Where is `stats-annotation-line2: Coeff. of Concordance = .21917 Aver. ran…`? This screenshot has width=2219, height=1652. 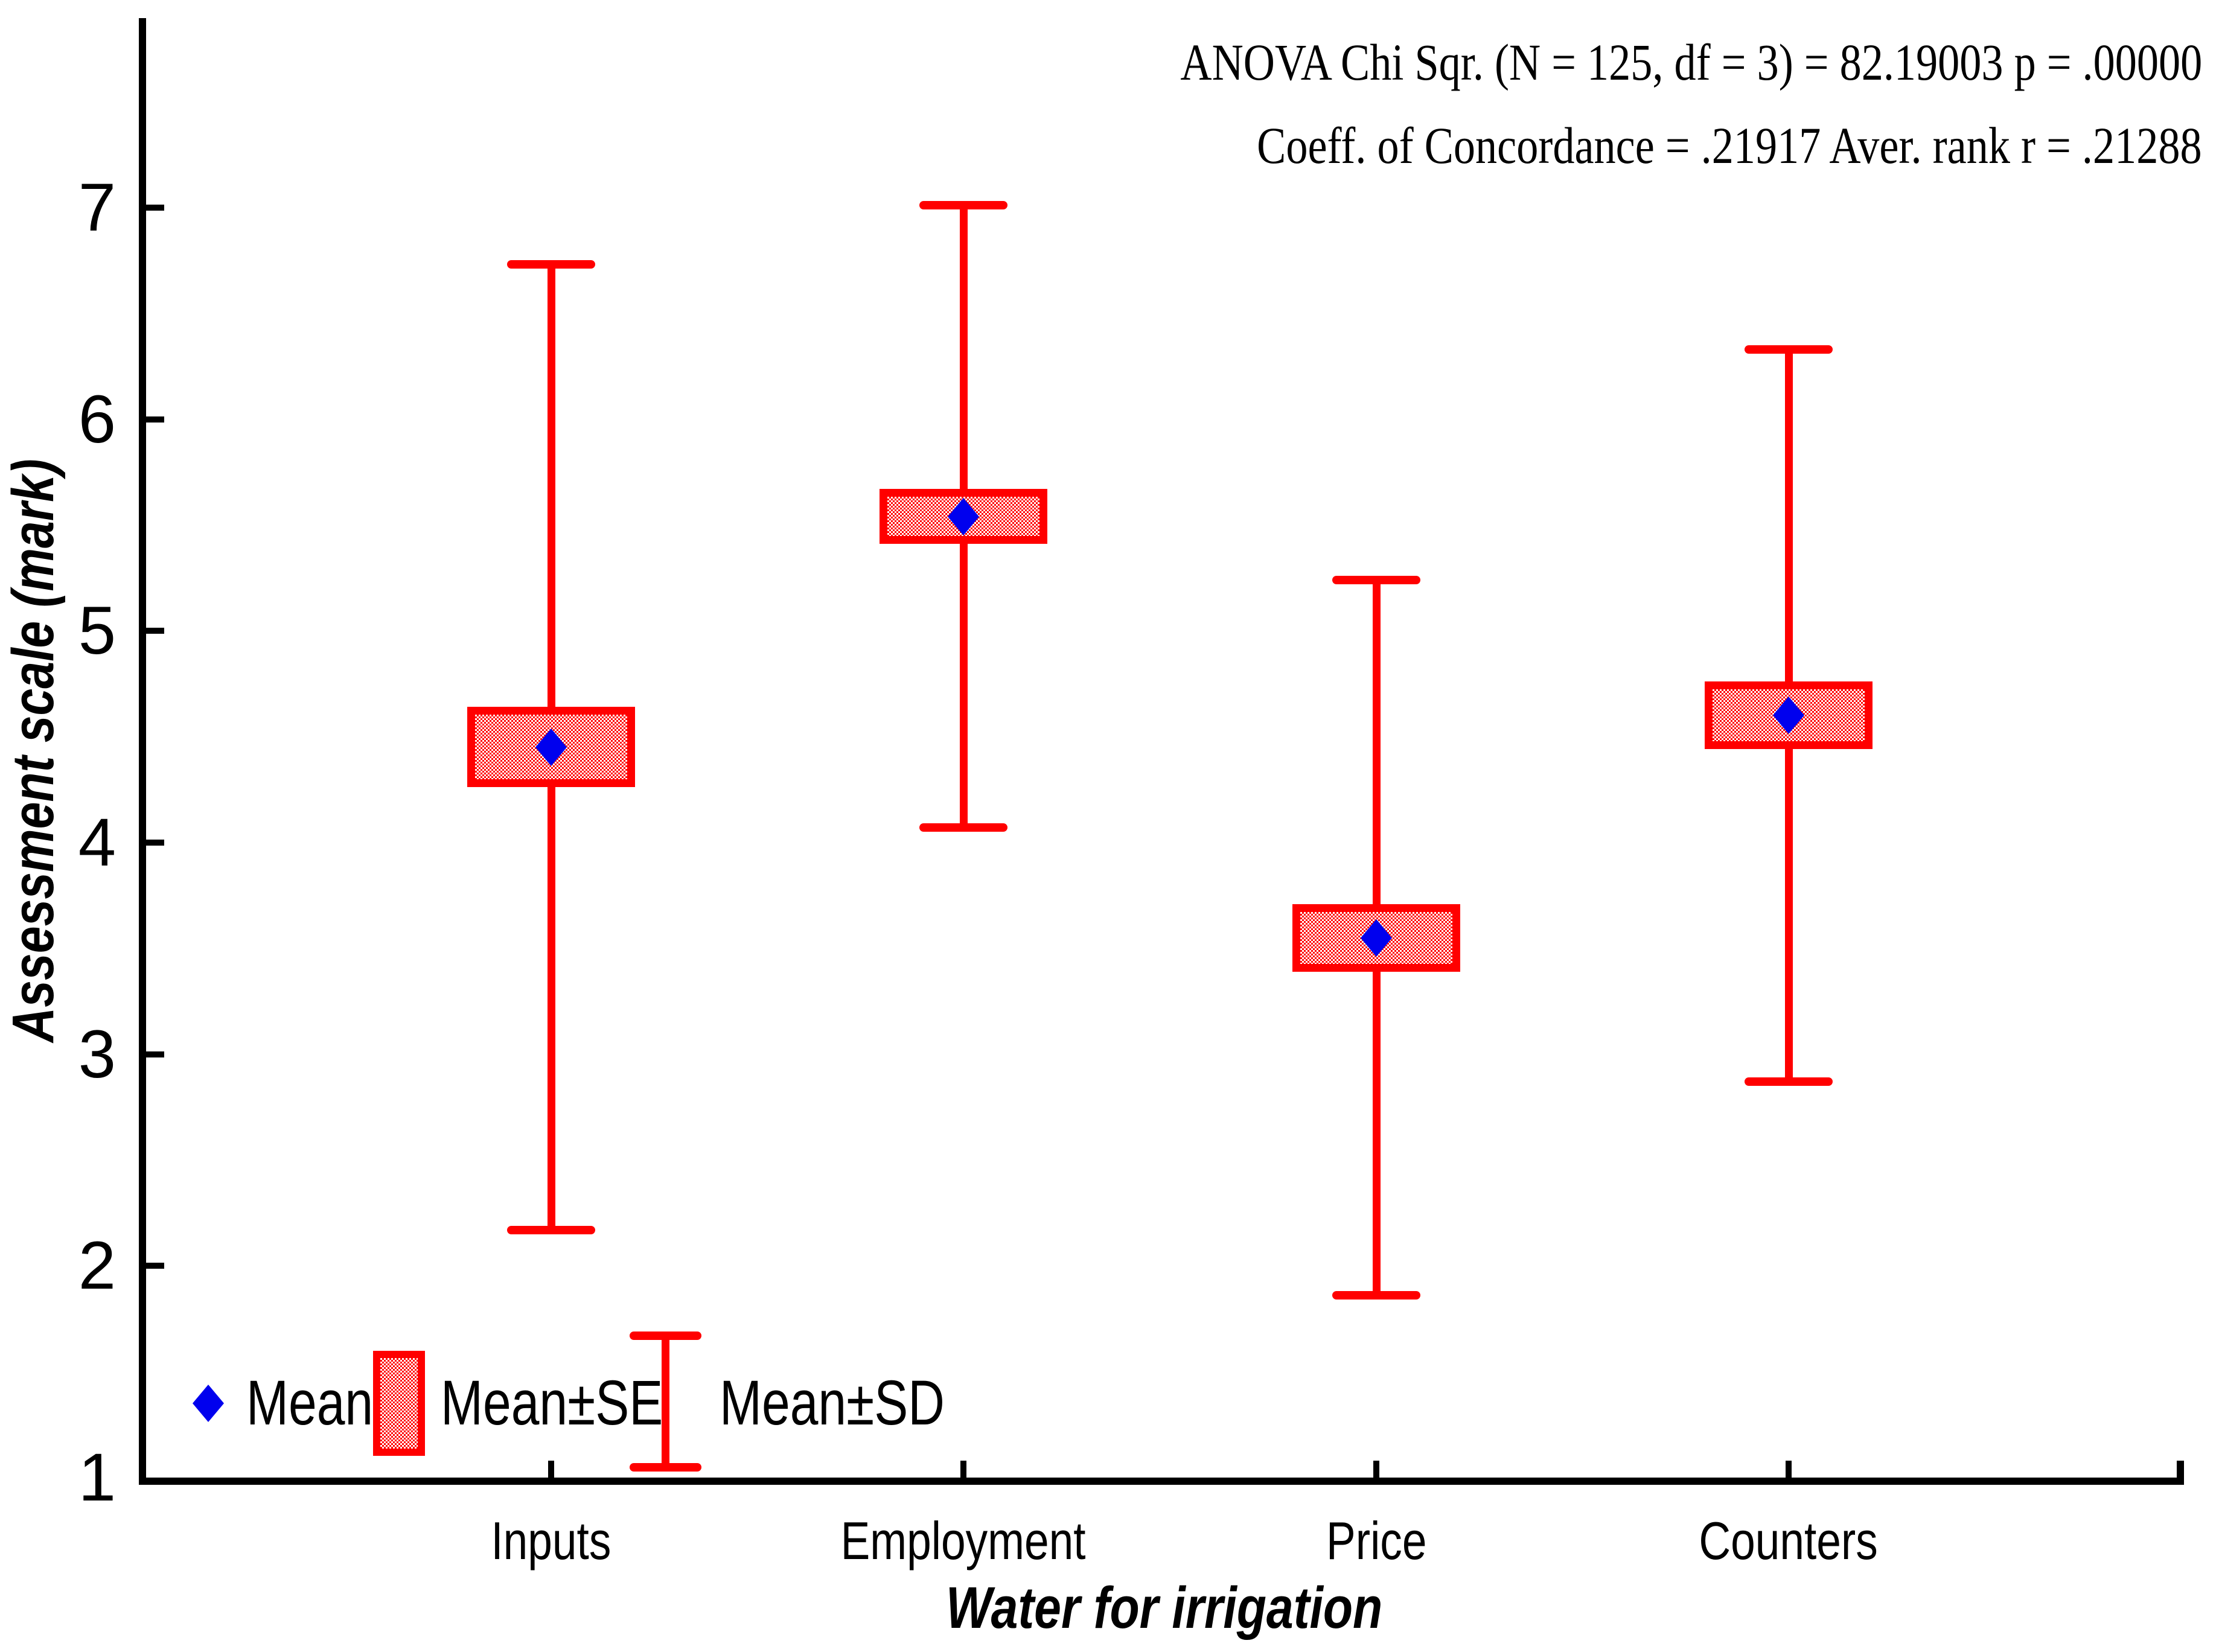
stats-annotation-line2: Coeff. of Concordance = .21917 Aver. ran… is located at coordinates (1730, 145).